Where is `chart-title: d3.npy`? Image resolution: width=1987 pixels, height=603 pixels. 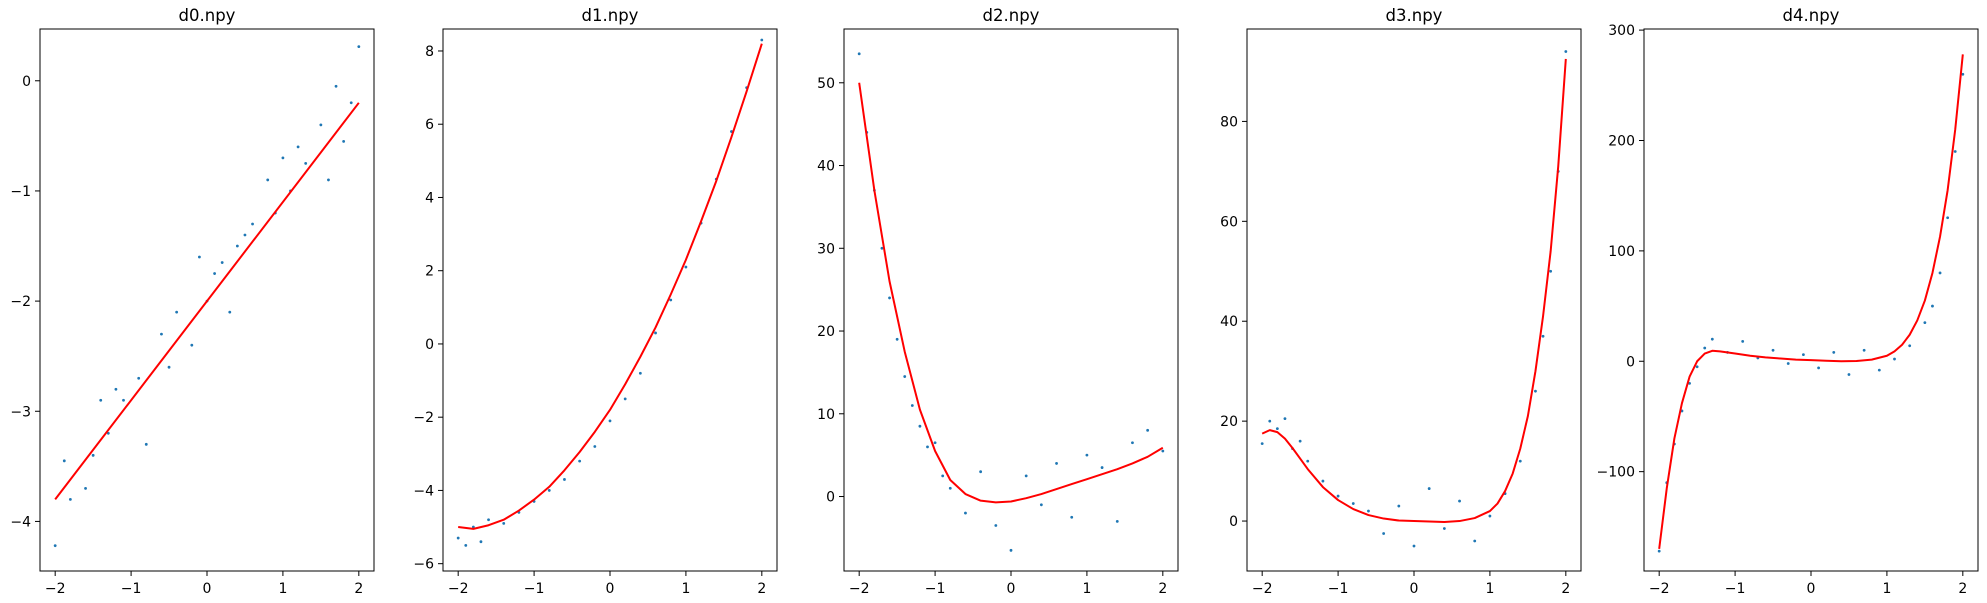
chart-title: d3.npy is located at coordinates (1414, 15).